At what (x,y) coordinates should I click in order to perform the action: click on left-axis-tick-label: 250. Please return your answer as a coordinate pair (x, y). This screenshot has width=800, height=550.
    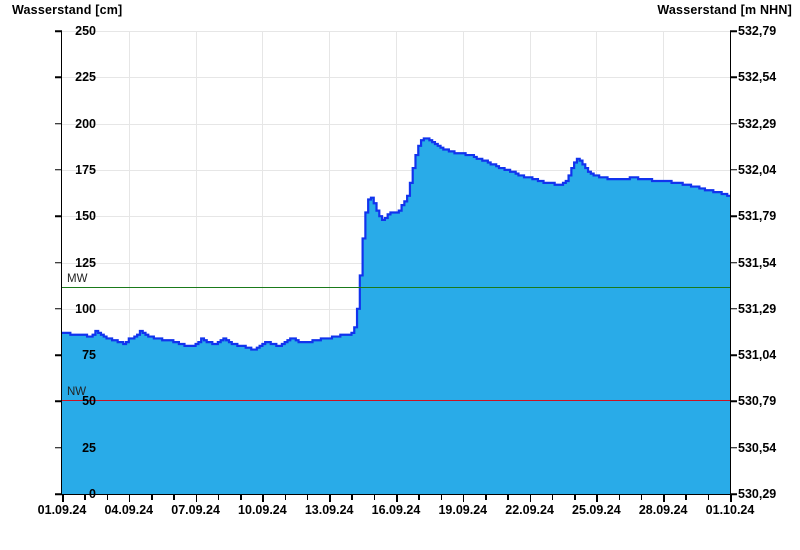
    Looking at the image, I should click on (85, 31).